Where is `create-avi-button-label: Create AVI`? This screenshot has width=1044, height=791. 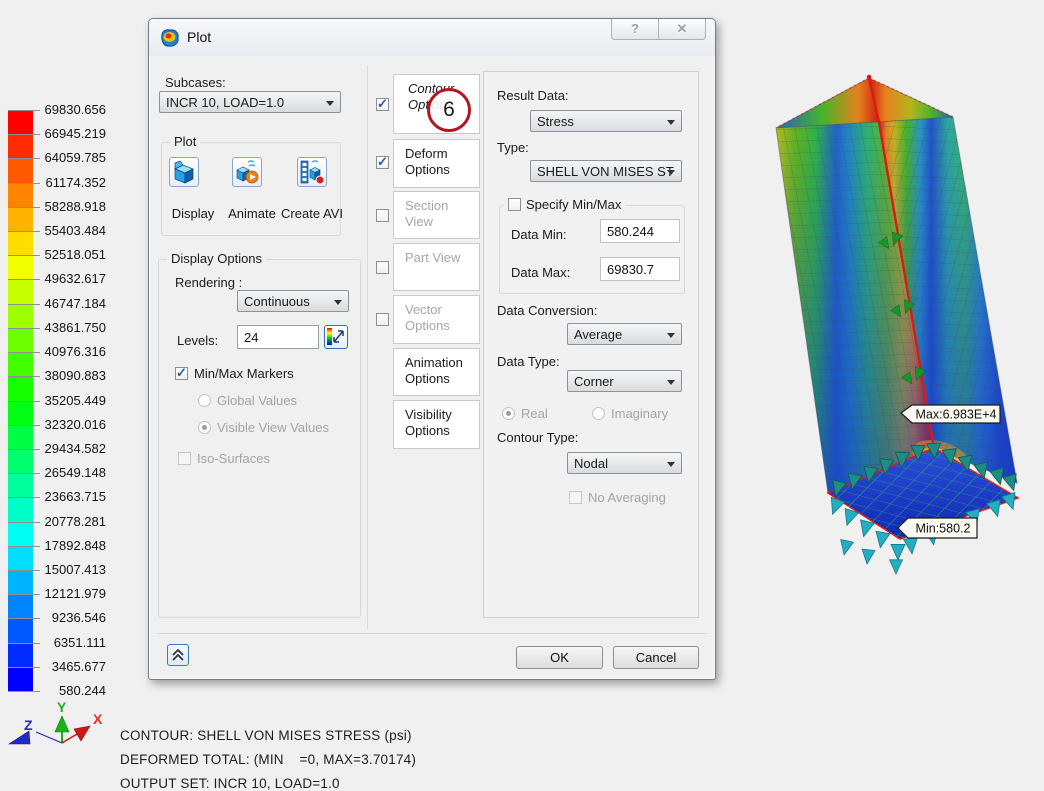 create-avi-button-label: Create AVI is located at coordinates (312, 213).